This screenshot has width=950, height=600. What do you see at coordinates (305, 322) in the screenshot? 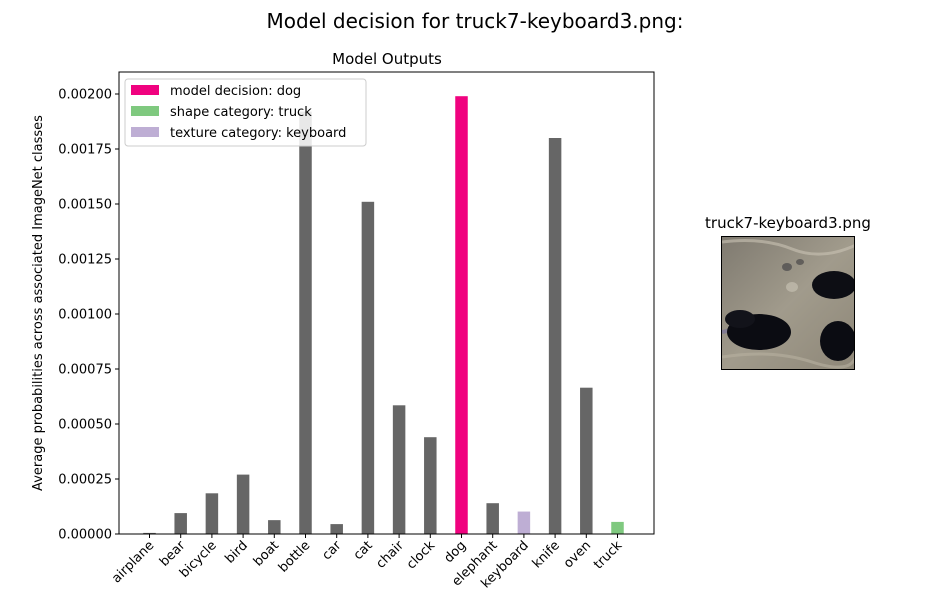
I see `bar-bottle` at bounding box center [305, 322].